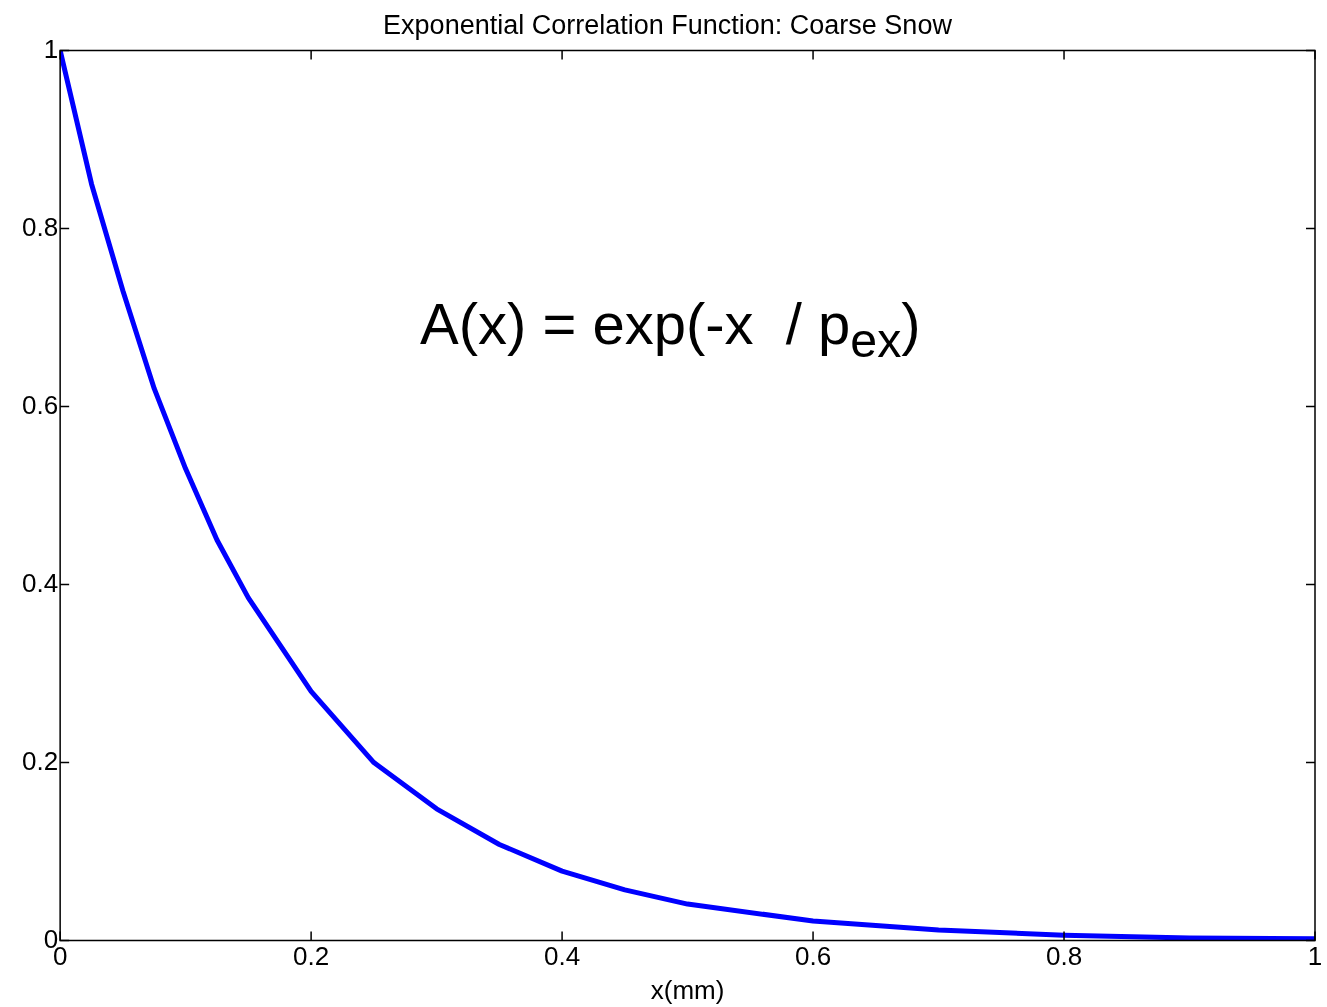 The image size is (1327, 1007). What do you see at coordinates (687, 989) in the screenshot?
I see `x-axis-title: x(mm)` at bounding box center [687, 989].